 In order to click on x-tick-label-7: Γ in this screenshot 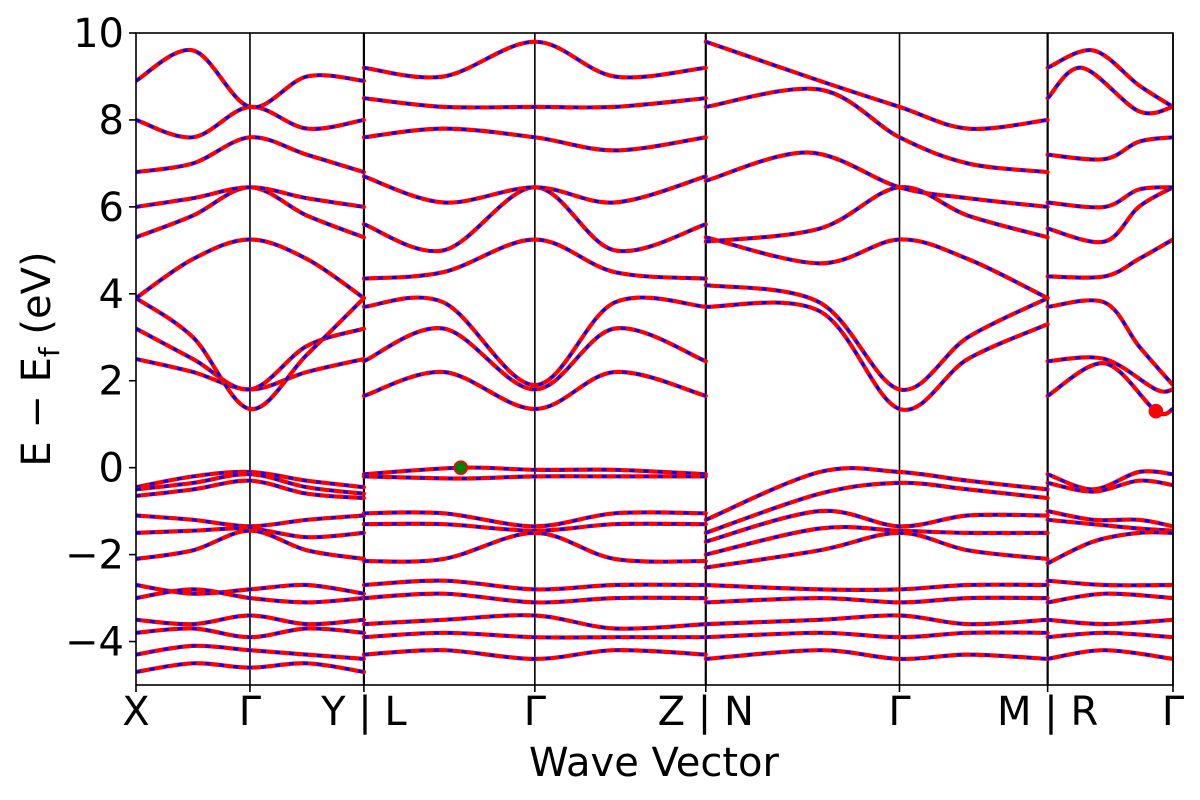, I will do `click(1173, 712)`.